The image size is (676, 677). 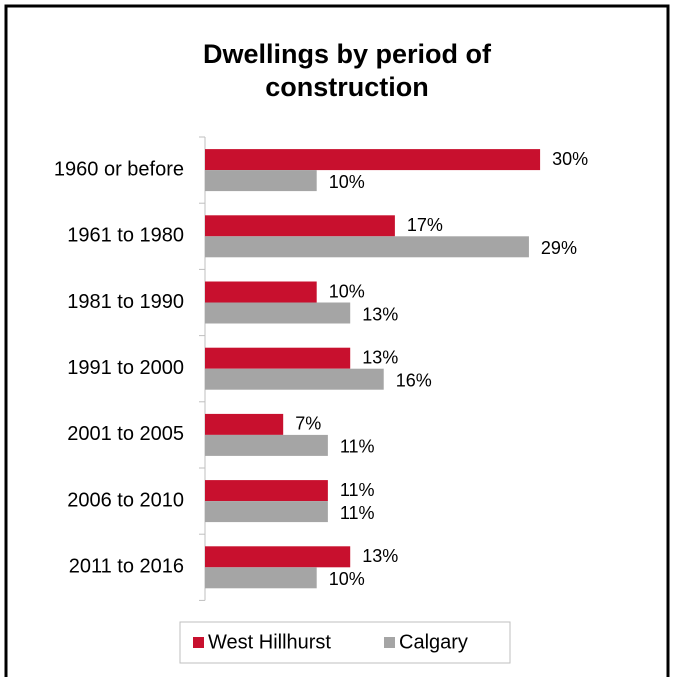 I want to click on chart-title: Dwellings by period of, so click(x=347, y=54).